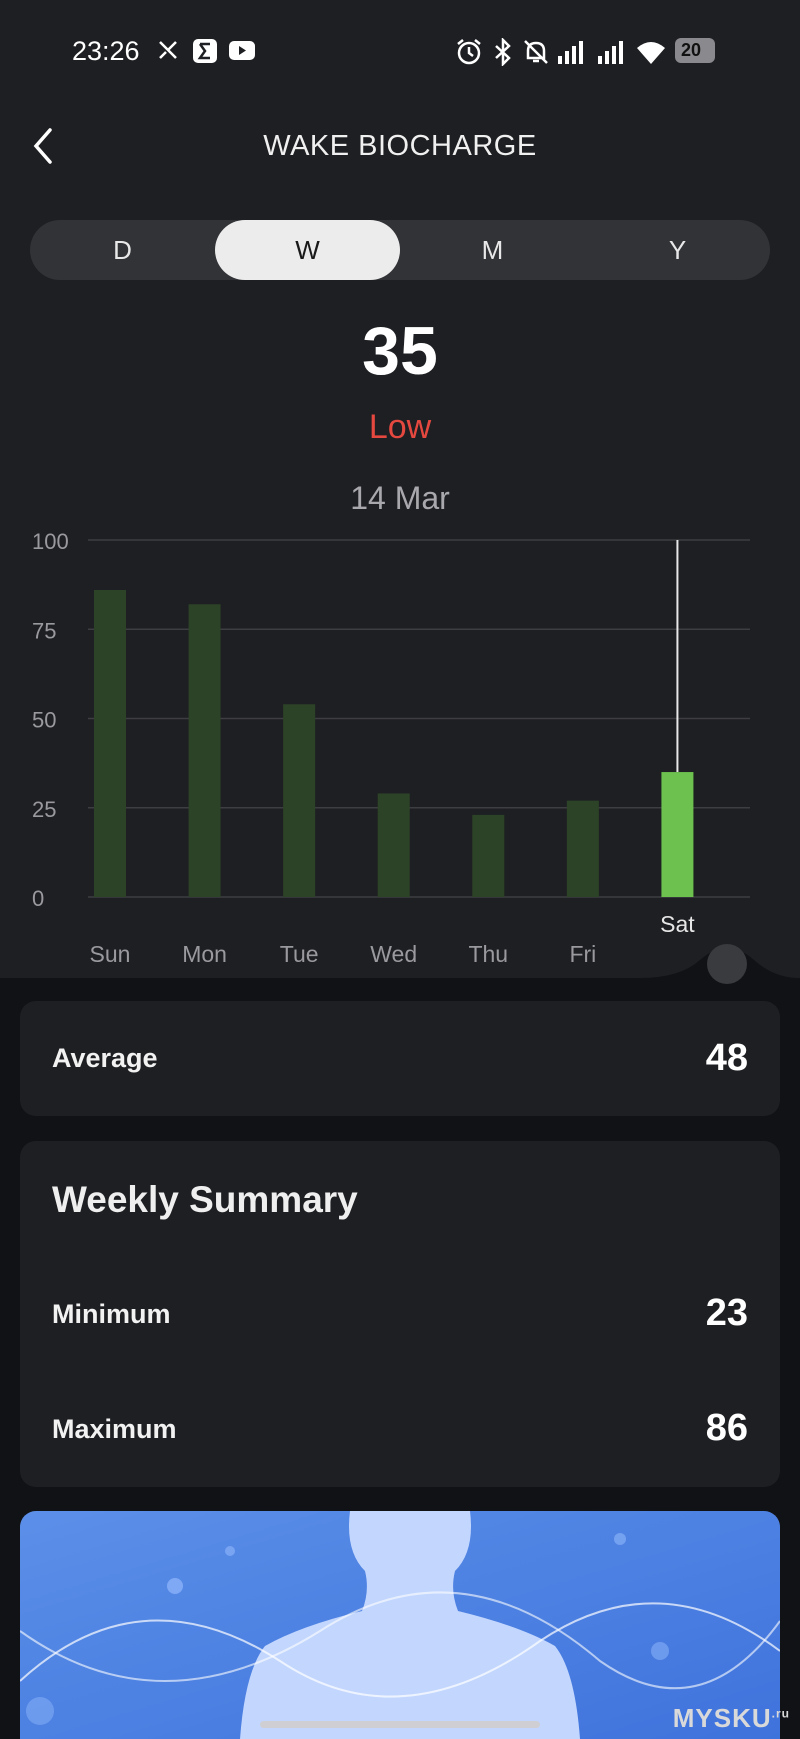 This screenshot has width=800, height=1739. What do you see at coordinates (400, 146) in the screenshot?
I see `page-title: WAKE BIOCHARGE` at bounding box center [400, 146].